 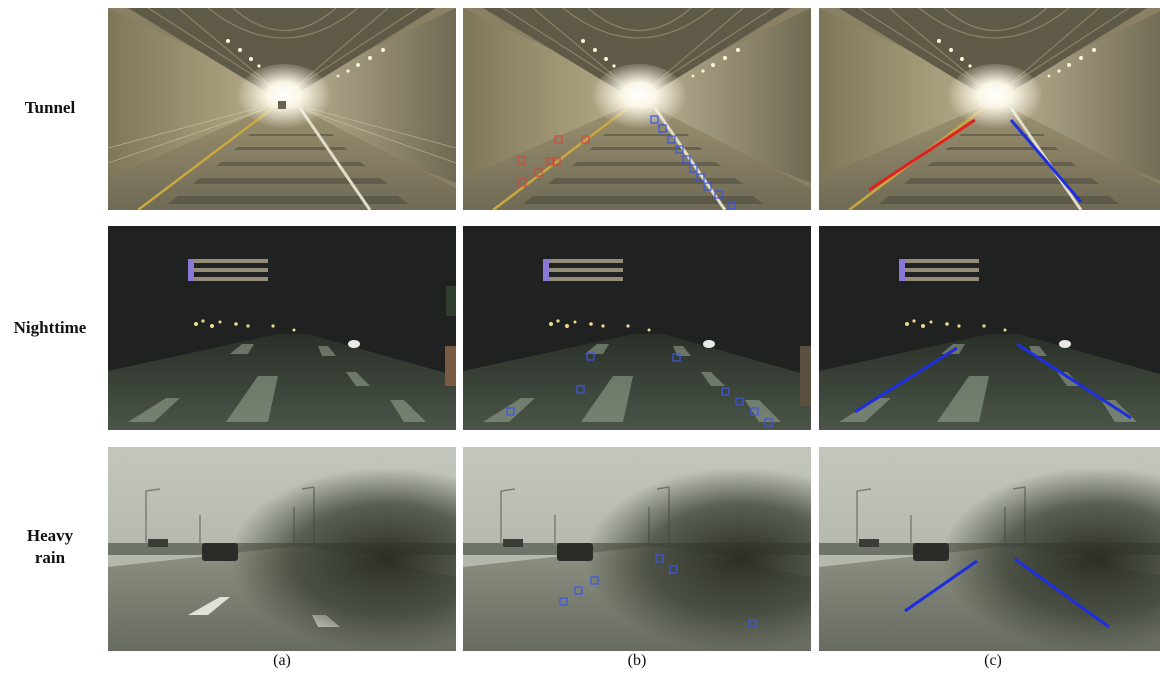 I want to click on row-label-line: Tunnel, so click(x=50, y=107).